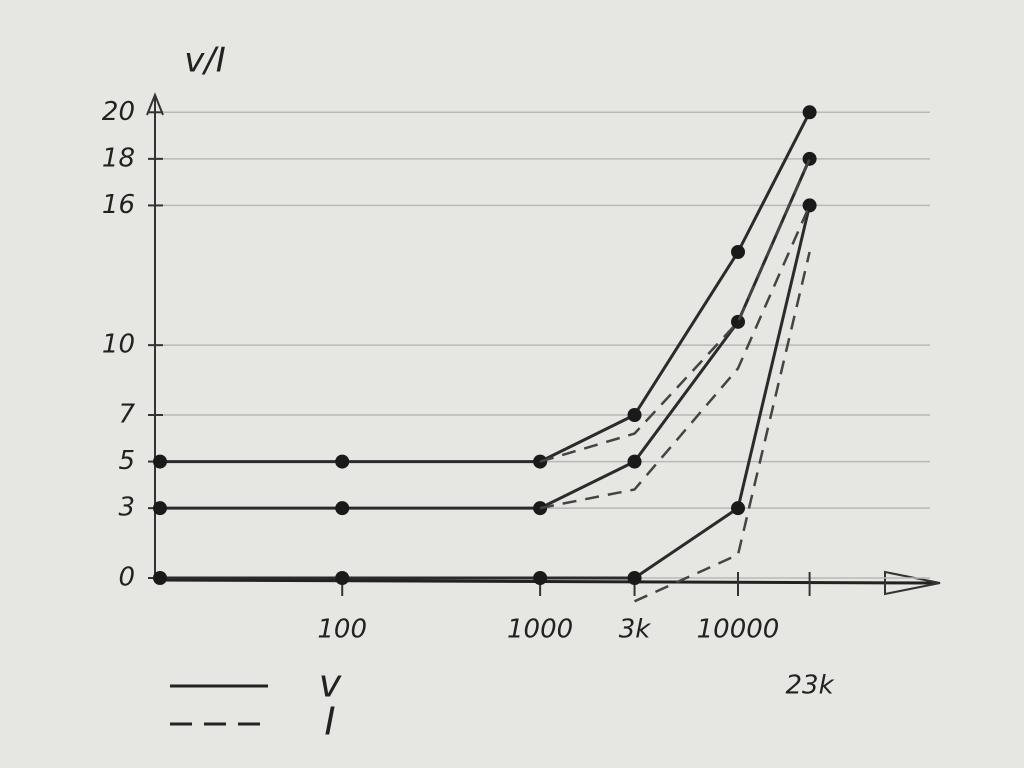 Image resolution: width=1024 pixels, height=768 pixels. What do you see at coordinates (330, 684) in the screenshot?
I see `legend-label: v` at bounding box center [330, 684].